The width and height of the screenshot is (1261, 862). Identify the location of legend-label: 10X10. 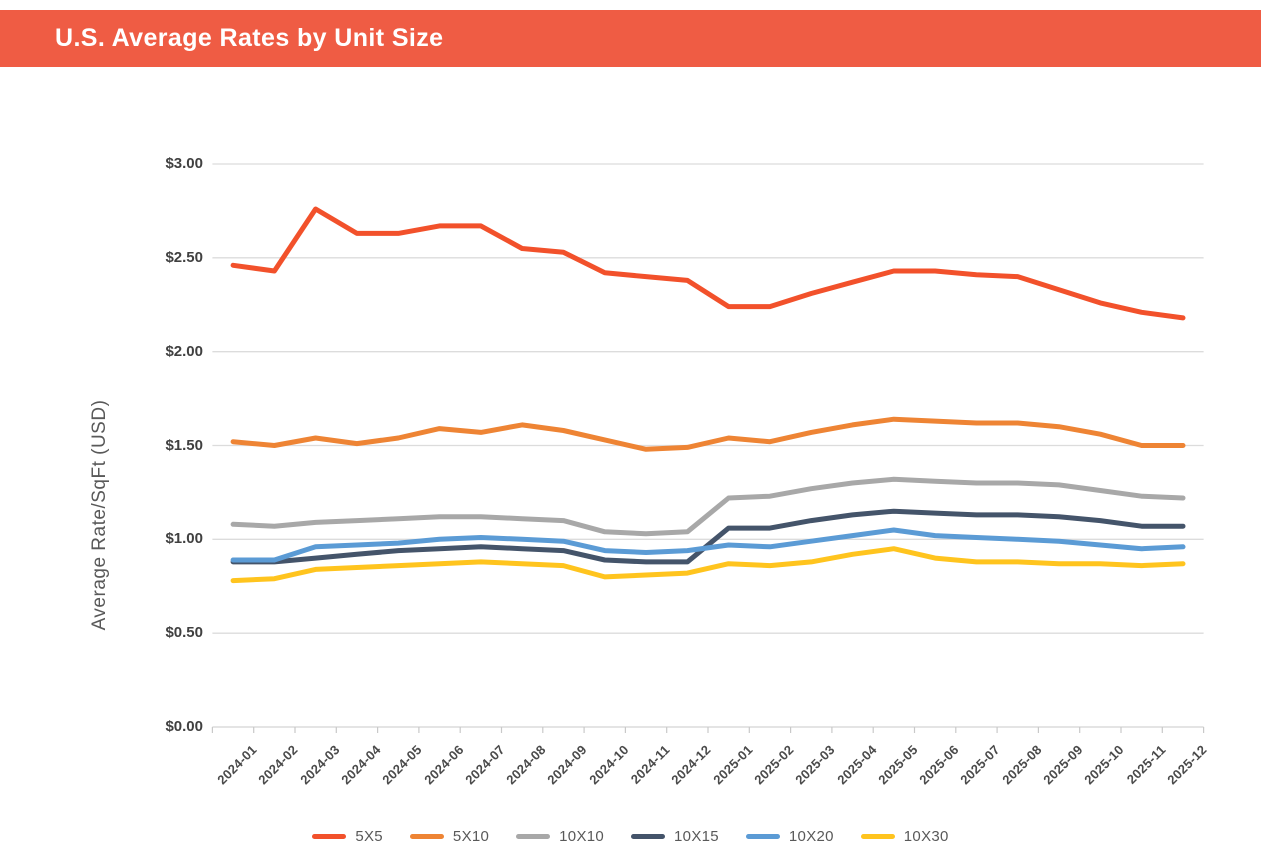
(582, 836).